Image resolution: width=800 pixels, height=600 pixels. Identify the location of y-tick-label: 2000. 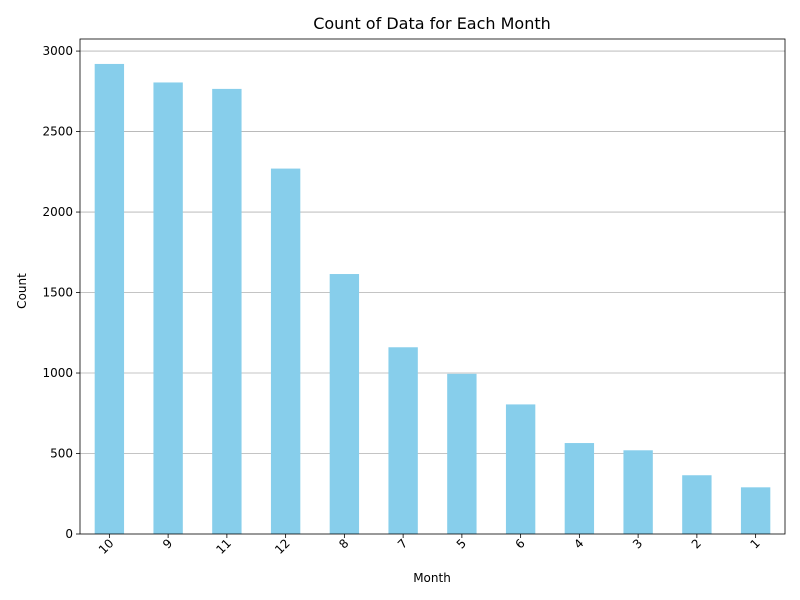
(57, 212).